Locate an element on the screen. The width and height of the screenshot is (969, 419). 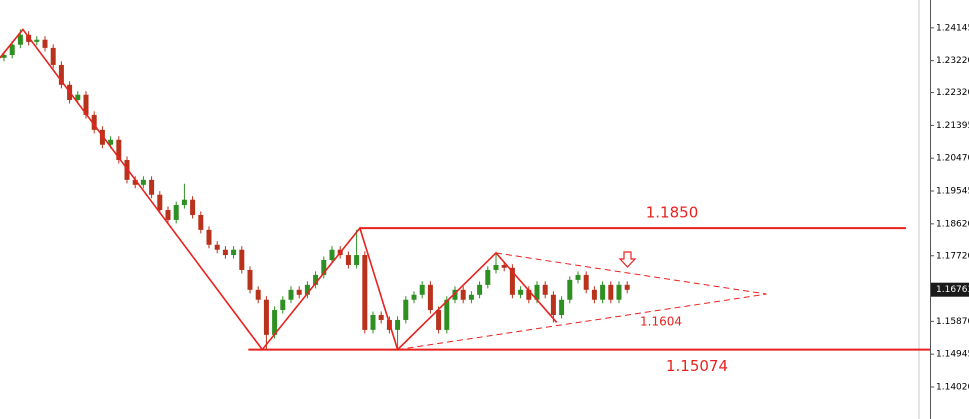
current-price-label: 1.16763 is located at coordinates (952, 290).